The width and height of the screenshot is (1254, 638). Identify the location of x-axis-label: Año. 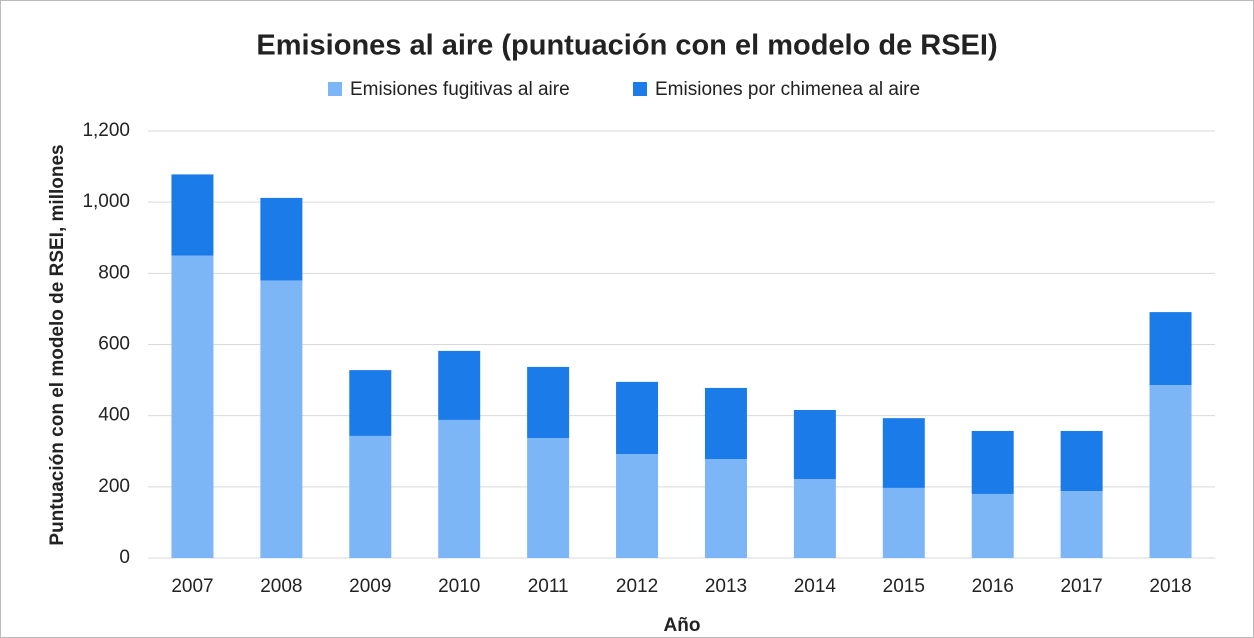
(682, 625).